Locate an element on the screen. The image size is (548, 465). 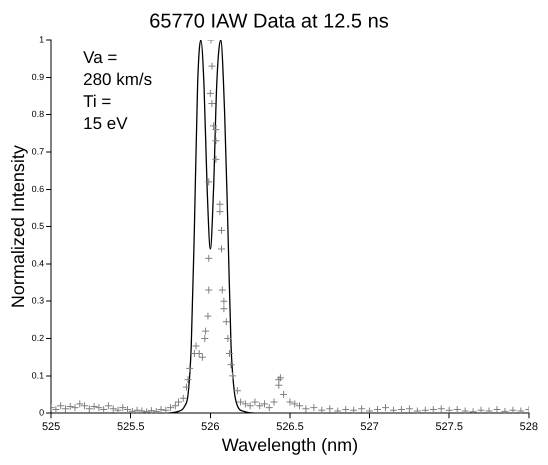
x-tick-label: 527 is located at coordinates (369, 426).